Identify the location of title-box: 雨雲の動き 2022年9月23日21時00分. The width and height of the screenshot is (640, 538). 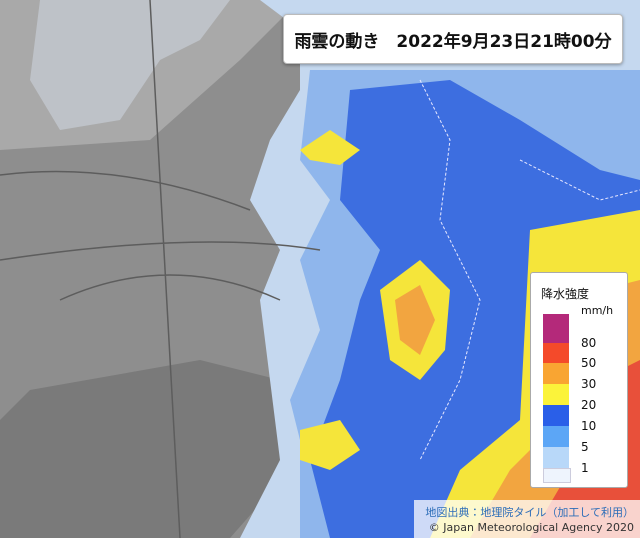
(453, 39).